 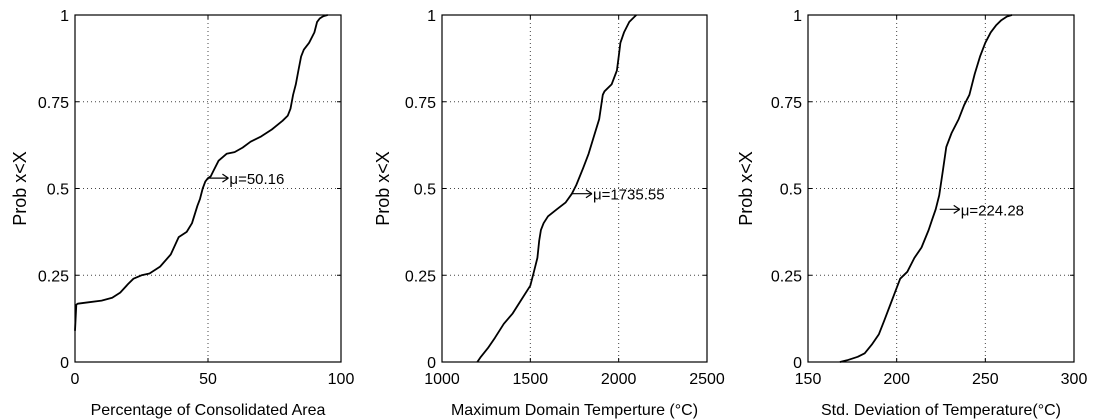 I want to click on x-tick-label: 200, so click(x=896, y=379).